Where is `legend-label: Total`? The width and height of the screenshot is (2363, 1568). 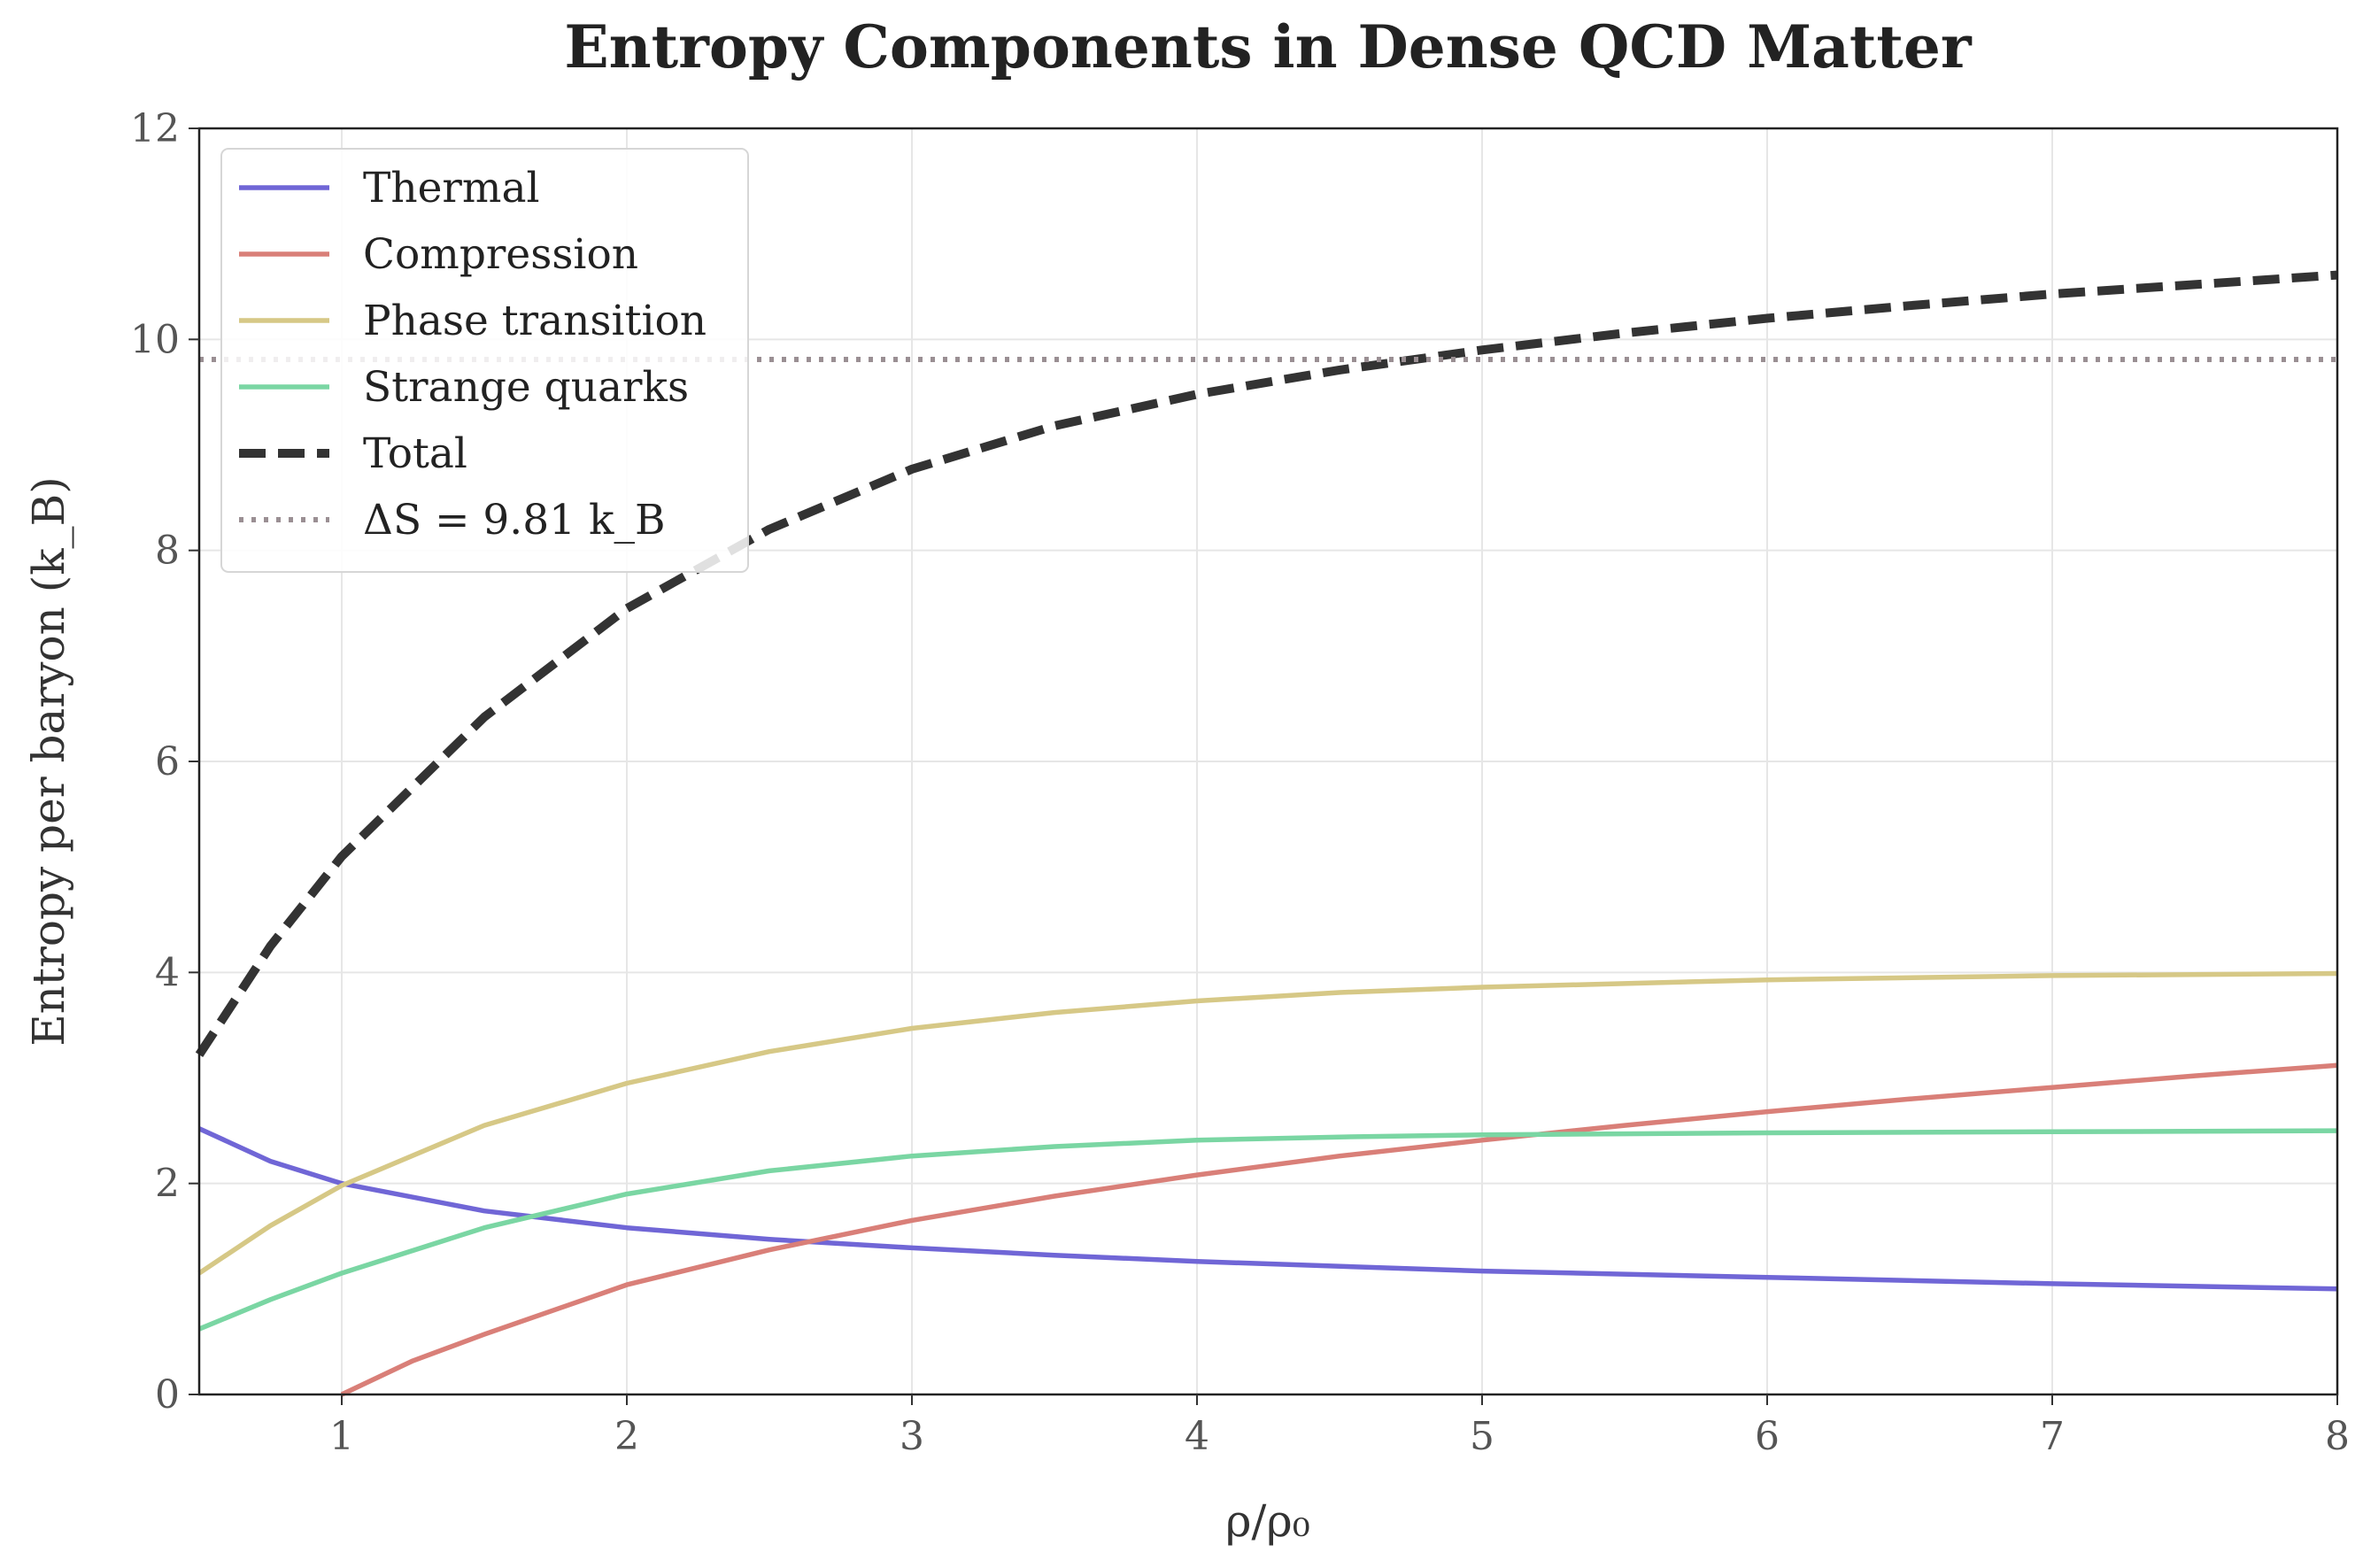 legend-label: Total is located at coordinates (415, 454).